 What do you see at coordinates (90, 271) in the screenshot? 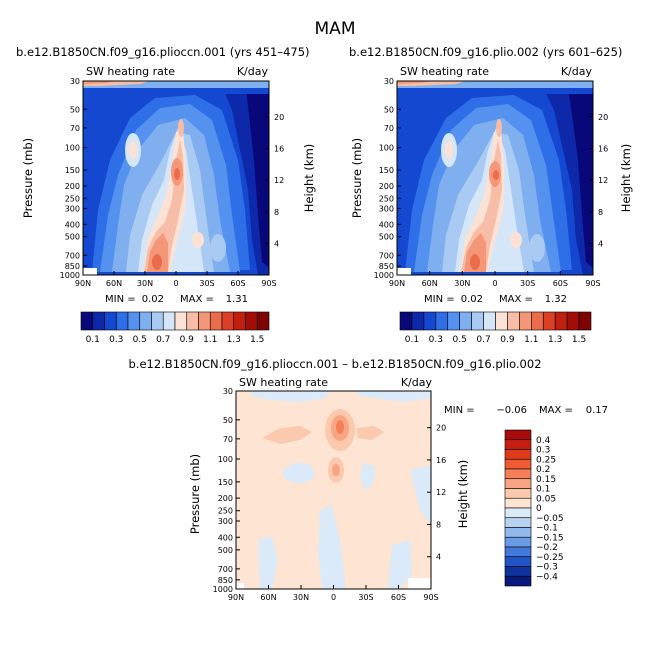
I see `panel-1-ground-mask` at bounding box center [90, 271].